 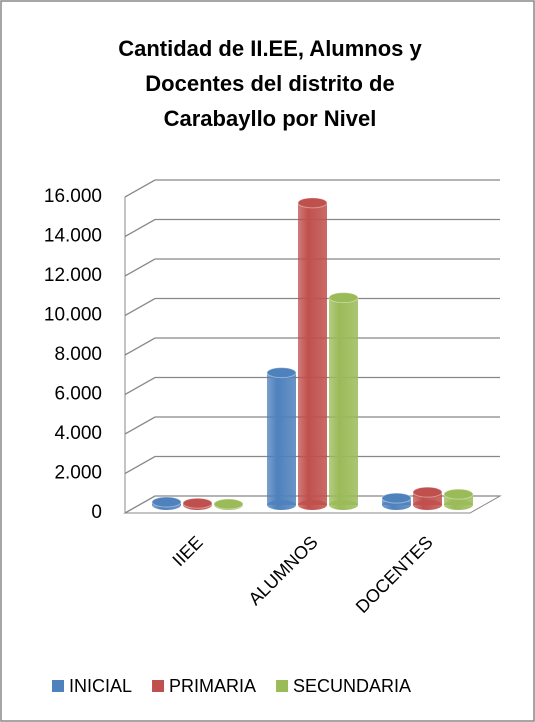 What do you see at coordinates (96, 512) in the screenshot?
I see `y-tick-label: 0` at bounding box center [96, 512].